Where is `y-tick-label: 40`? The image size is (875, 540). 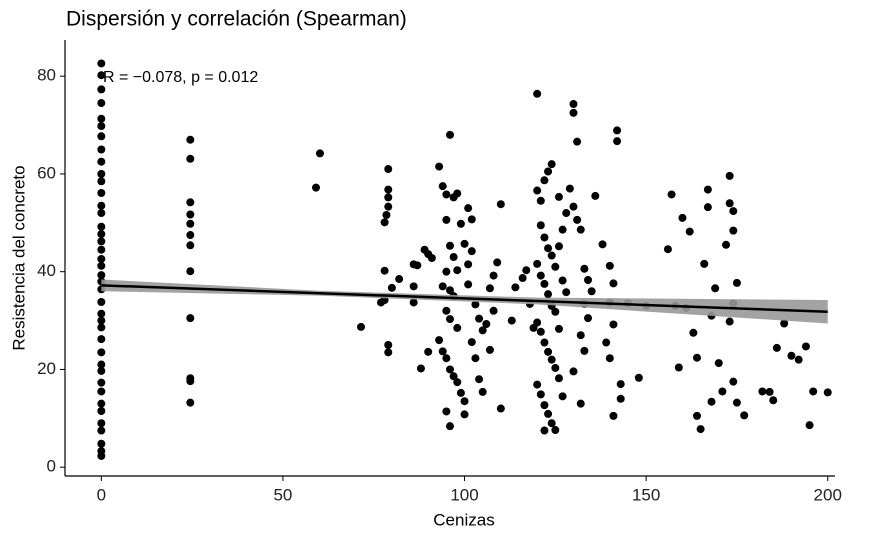
y-tick-label: 40 is located at coordinates (46, 270).